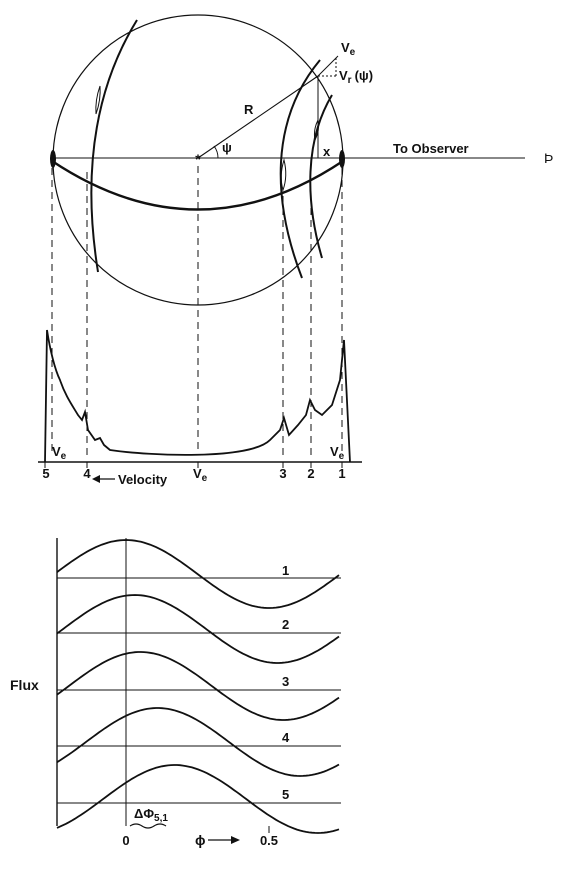 The height and width of the screenshot is (870, 570). I want to click on curve-2-label: 2, so click(285, 624).